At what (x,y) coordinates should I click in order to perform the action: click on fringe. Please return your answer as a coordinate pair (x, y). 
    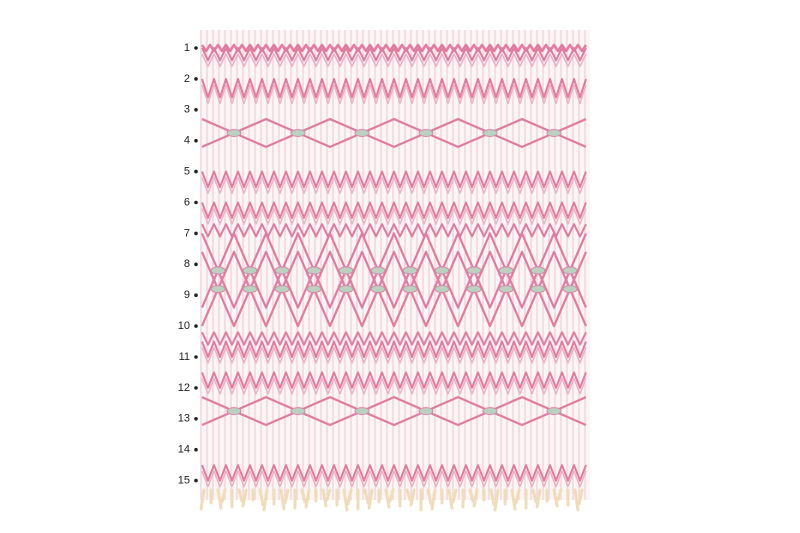
    Looking at the image, I should click on (391, 500).